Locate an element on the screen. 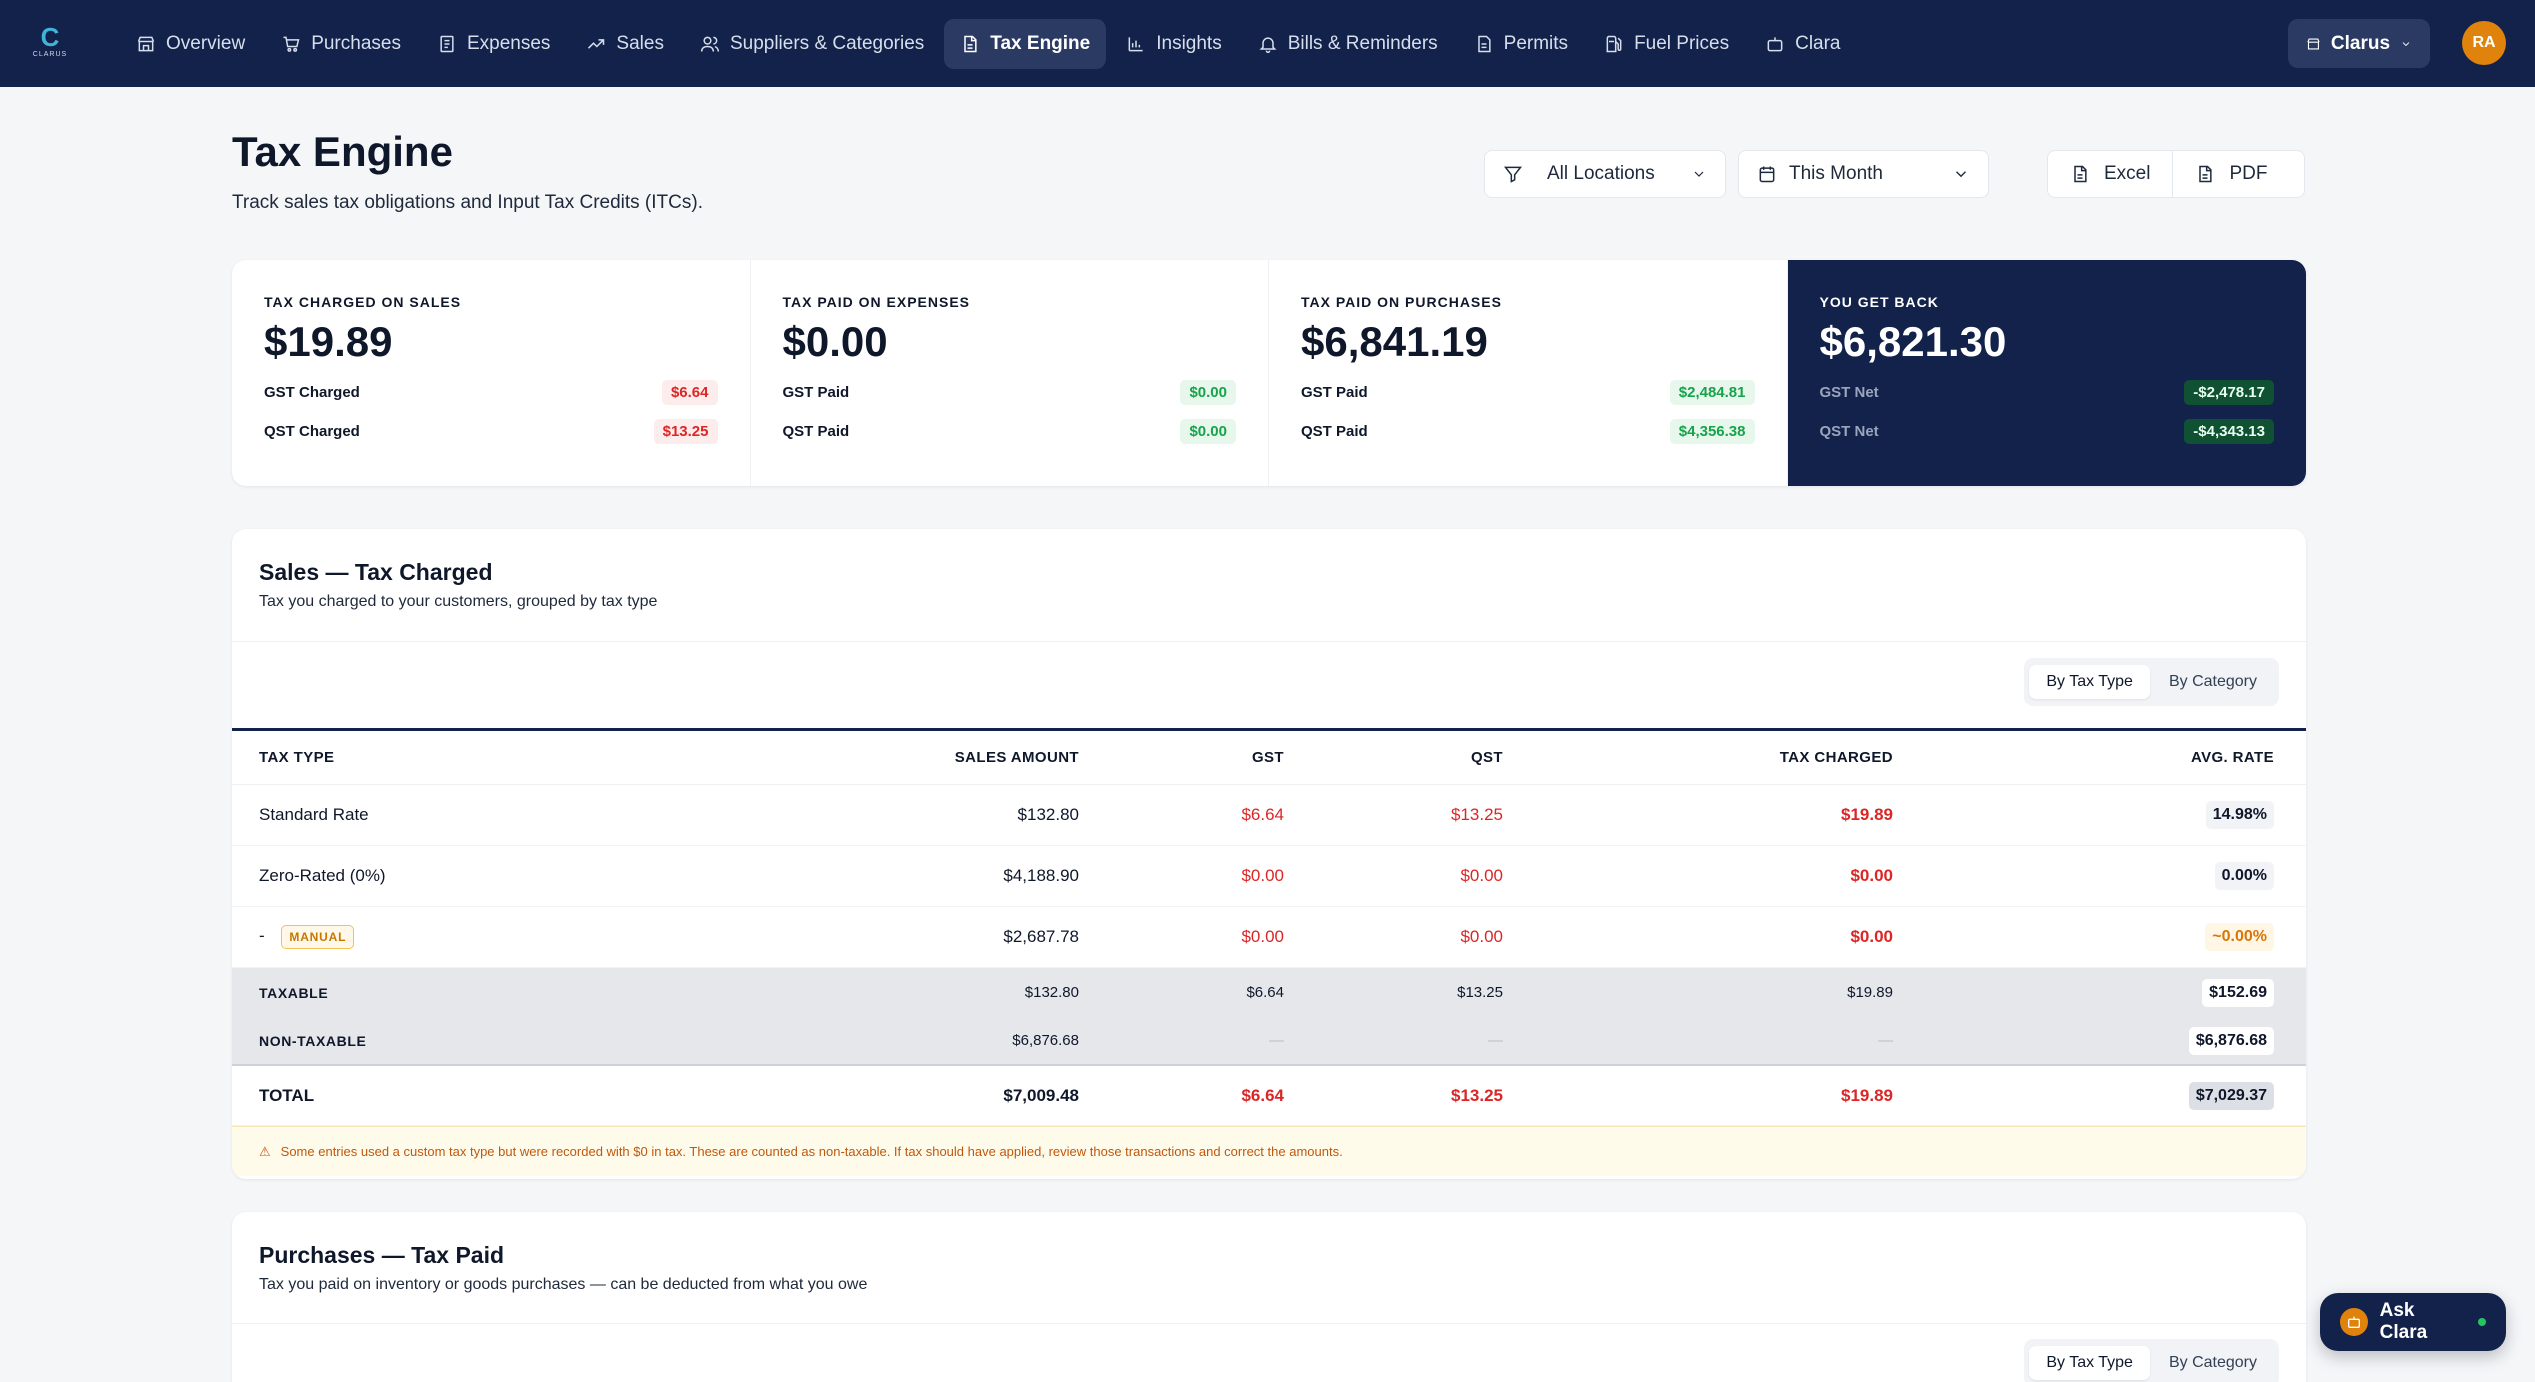  cell-tax-charged: $0.00 is located at coordinates (1871, 875).